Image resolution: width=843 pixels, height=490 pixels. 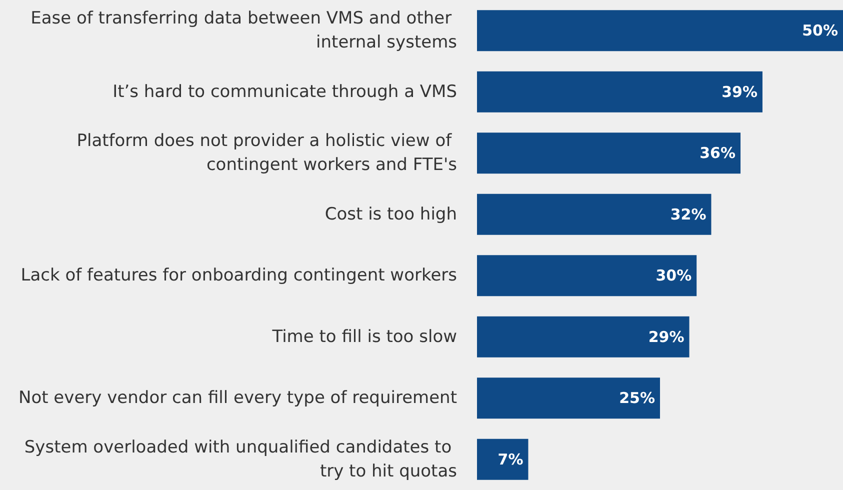 I want to click on data-label: 39%, so click(x=740, y=91).